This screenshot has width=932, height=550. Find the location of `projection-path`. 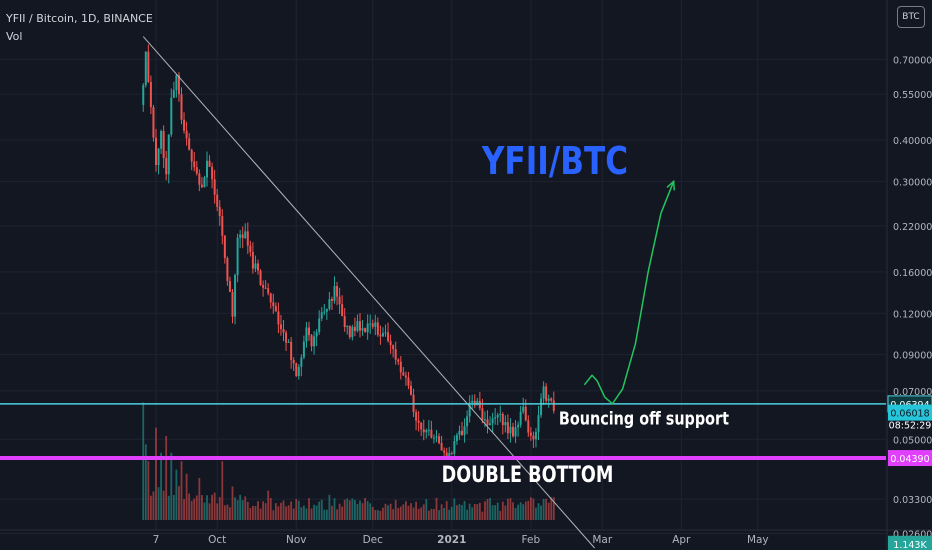

projection-path is located at coordinates (629, 293).